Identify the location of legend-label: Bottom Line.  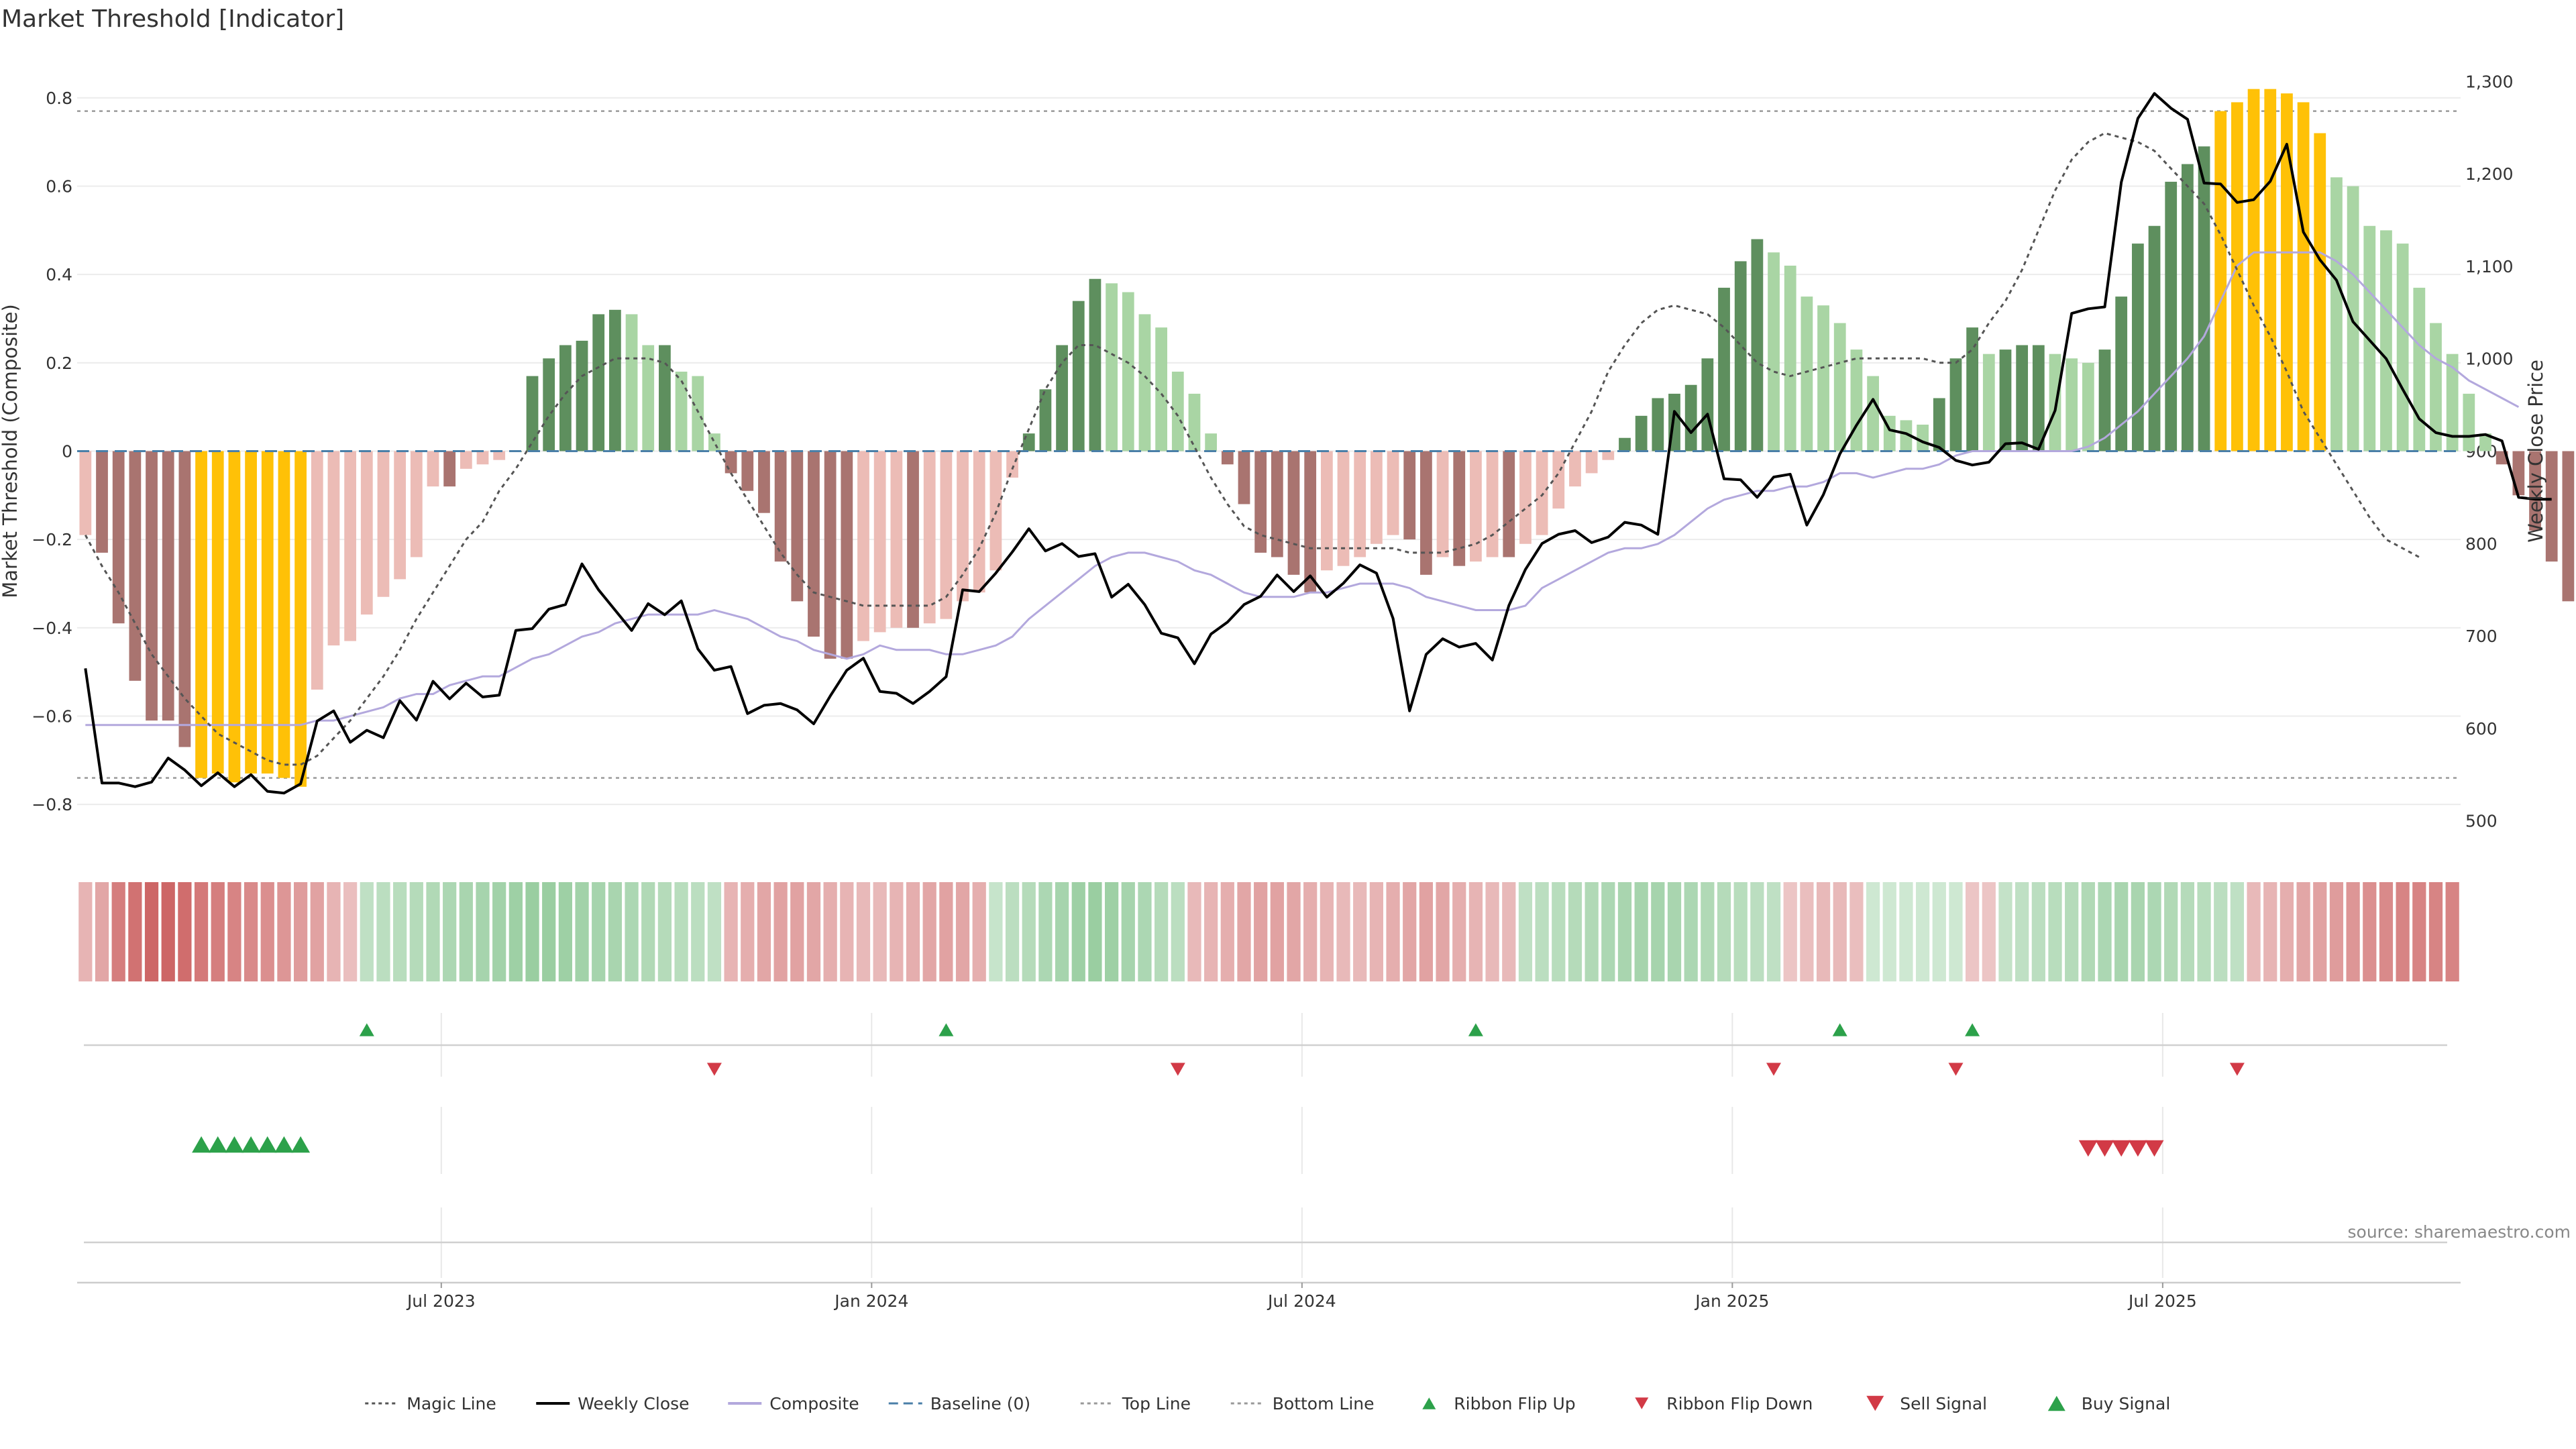
(1324, 1403).